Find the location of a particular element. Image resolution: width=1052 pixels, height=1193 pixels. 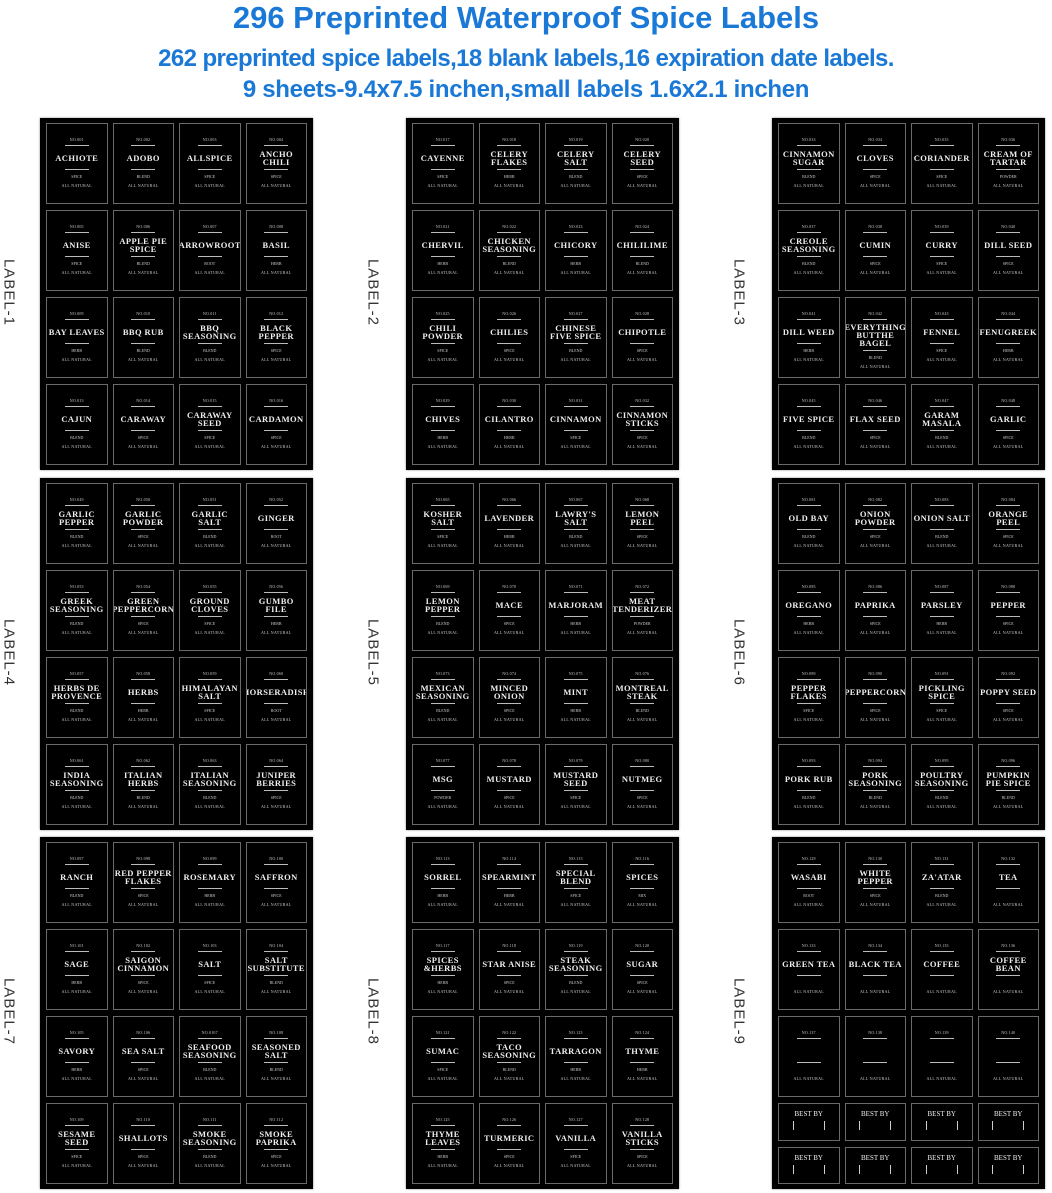

spice-label: NO.045 FIVE SPICE BLEND ALL NATURAL is located at coordinates (809, 424).